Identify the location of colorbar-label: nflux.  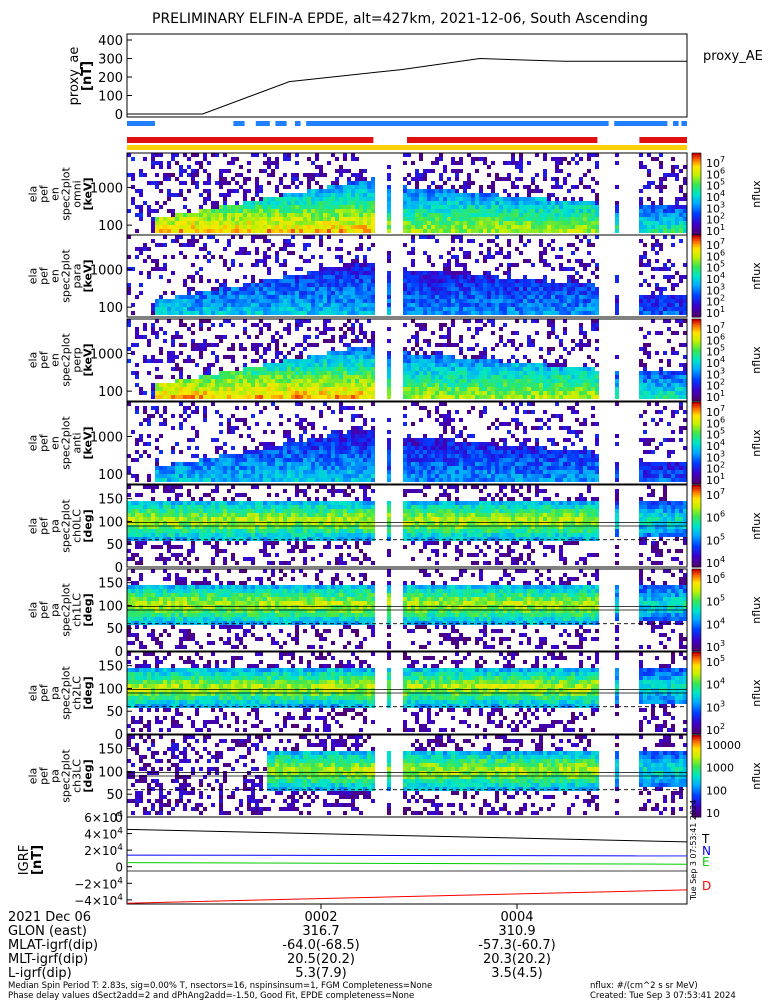
(756, 276).